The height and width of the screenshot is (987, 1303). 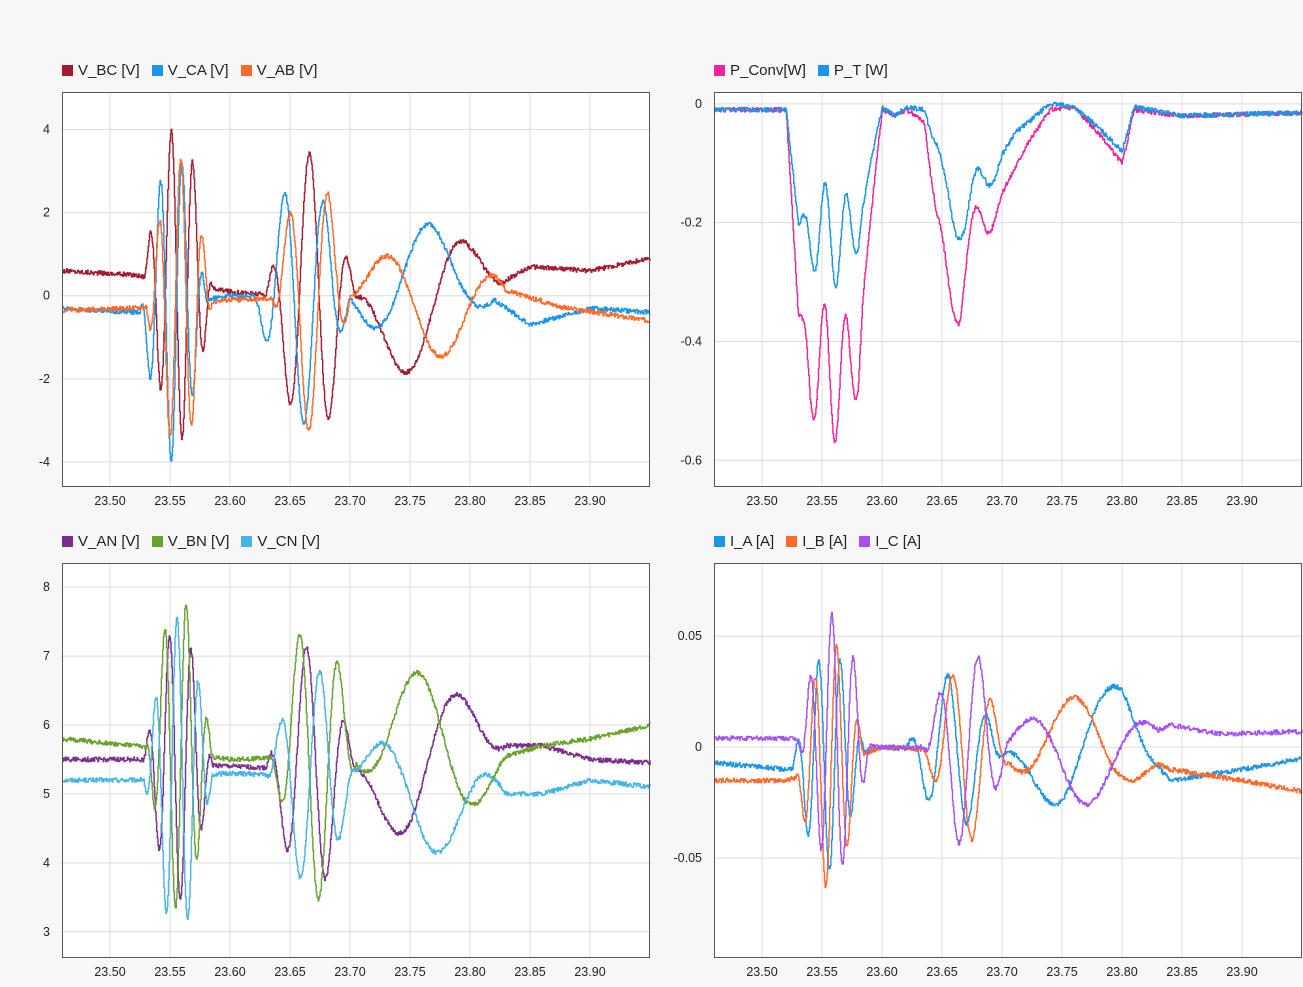 What do you see at coordinates (825, 541) in the screenshot?
I see `legend-label: I_B [A]` at bounding box center [825, 541].